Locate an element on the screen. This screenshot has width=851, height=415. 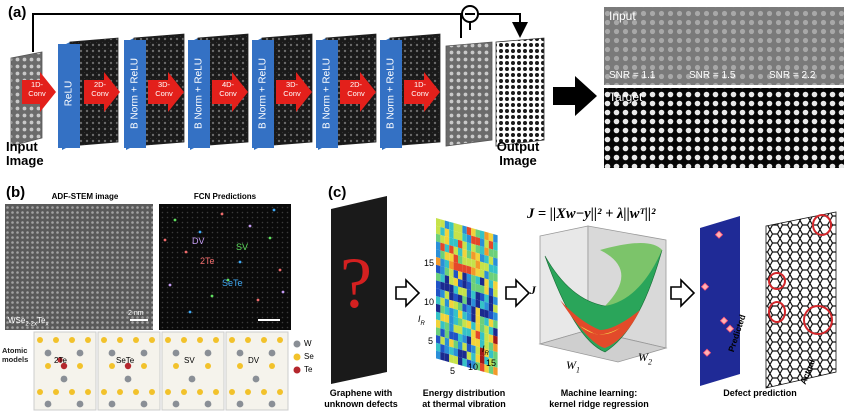
caption-ml-line2: kernel ridge regression is located at coordinates (599, 404).